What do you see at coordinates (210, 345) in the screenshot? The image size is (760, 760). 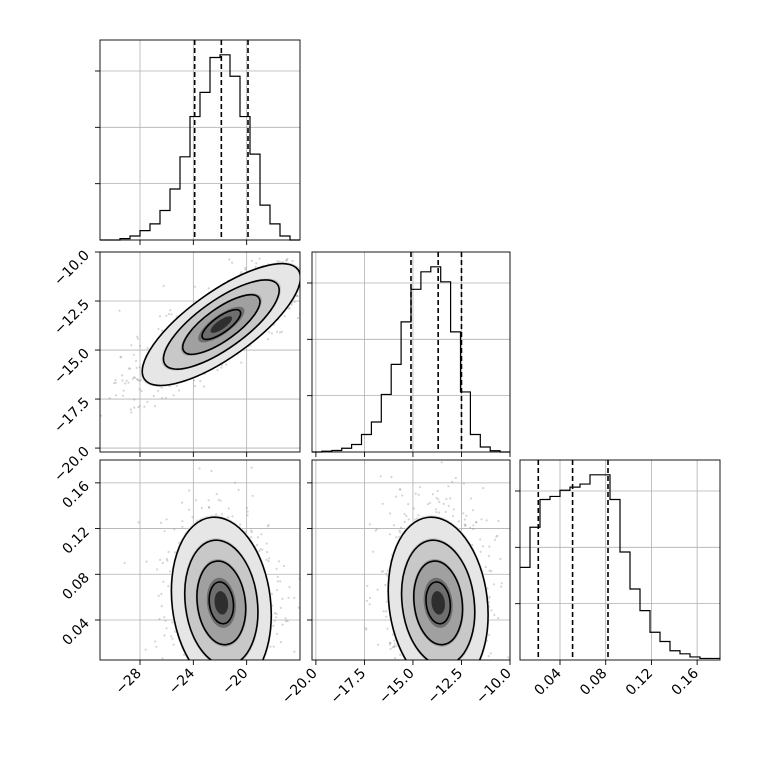 I see `scatter-panel-p0-p1` at bounding box center [210, 345].